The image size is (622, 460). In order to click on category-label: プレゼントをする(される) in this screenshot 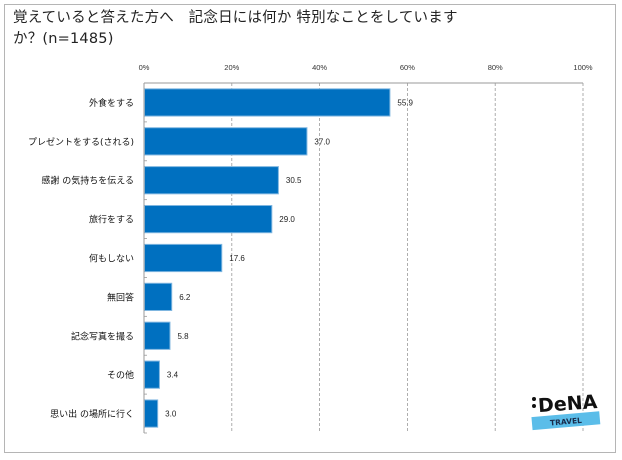, I will do `click(81, 142)`.